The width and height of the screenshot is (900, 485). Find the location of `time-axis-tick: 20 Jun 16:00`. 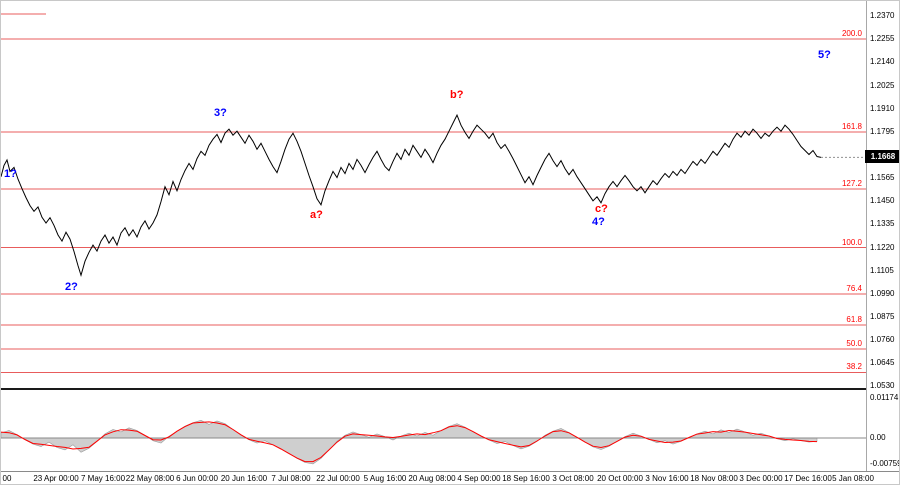

time-axis-tick: 20 Jun 16:00 is located at coordinates (244, 478).